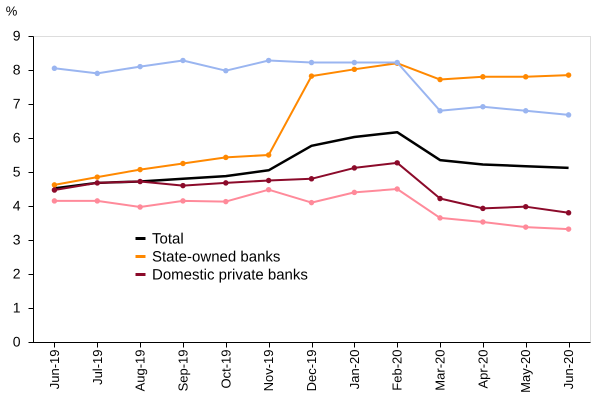 The width and height of the screenshot is (603, 403). I want to click on x-tick-label: Jun-19, so click(54, 370).